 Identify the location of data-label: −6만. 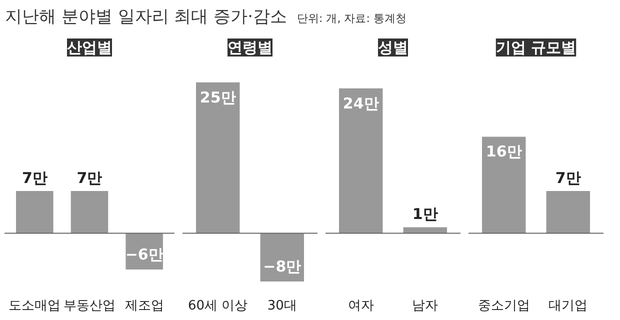
(144, 254).